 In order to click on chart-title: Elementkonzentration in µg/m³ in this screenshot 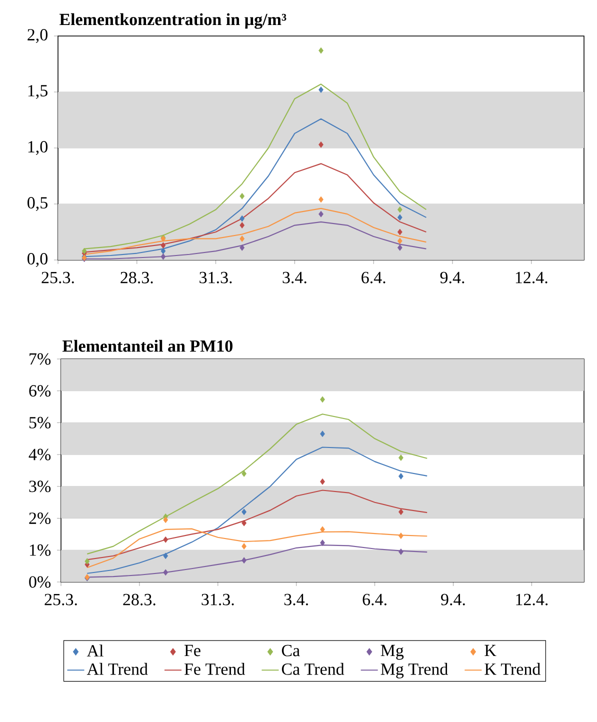, I will do `click(172, 21)`.